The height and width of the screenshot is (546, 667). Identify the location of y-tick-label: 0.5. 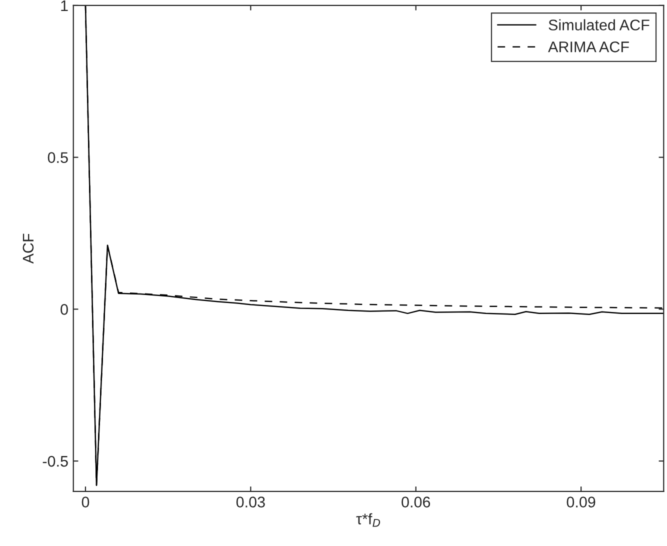
(58, 157).